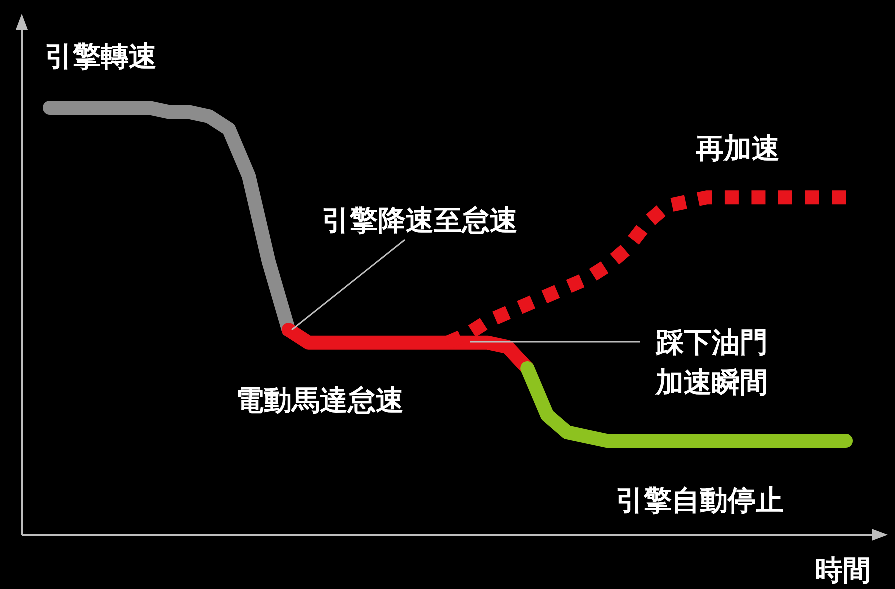 The height and width of the screenshot is (589, 895). What do you see at coordinates (711, 382) in the screenshot?
I see `annotation: 加速瞬間` at bounding box center [711, 382].